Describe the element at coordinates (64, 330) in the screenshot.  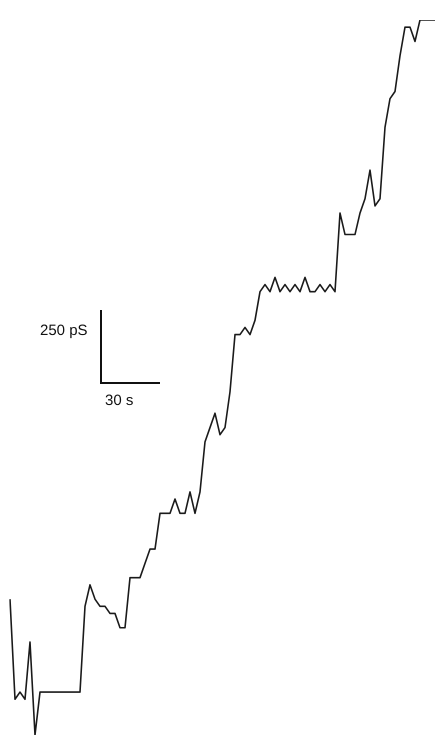
I see `annotation: 250 pS` at that location.